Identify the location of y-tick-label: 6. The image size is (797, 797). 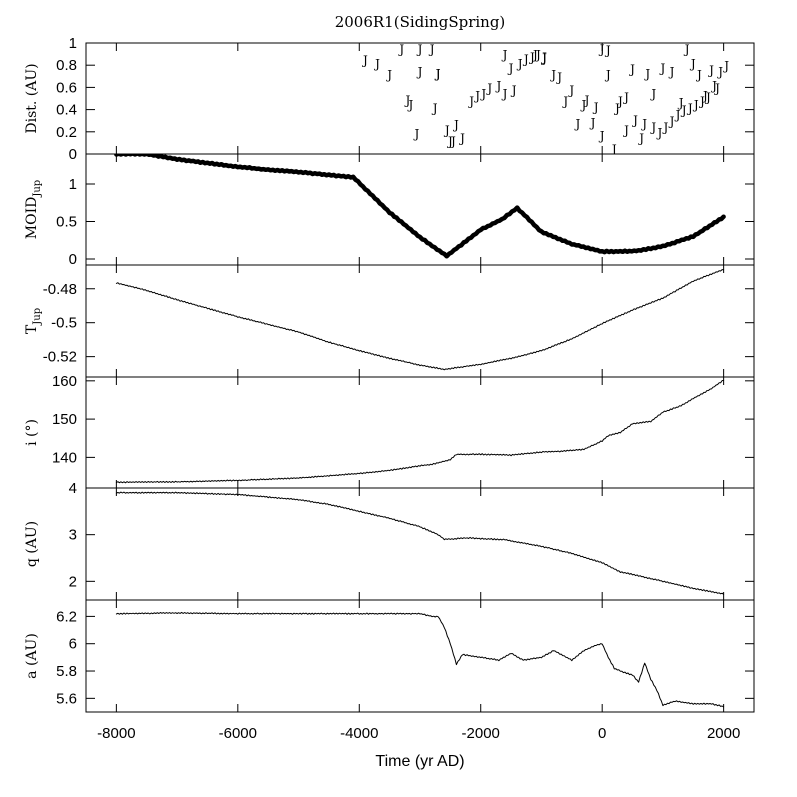
(73, 644).